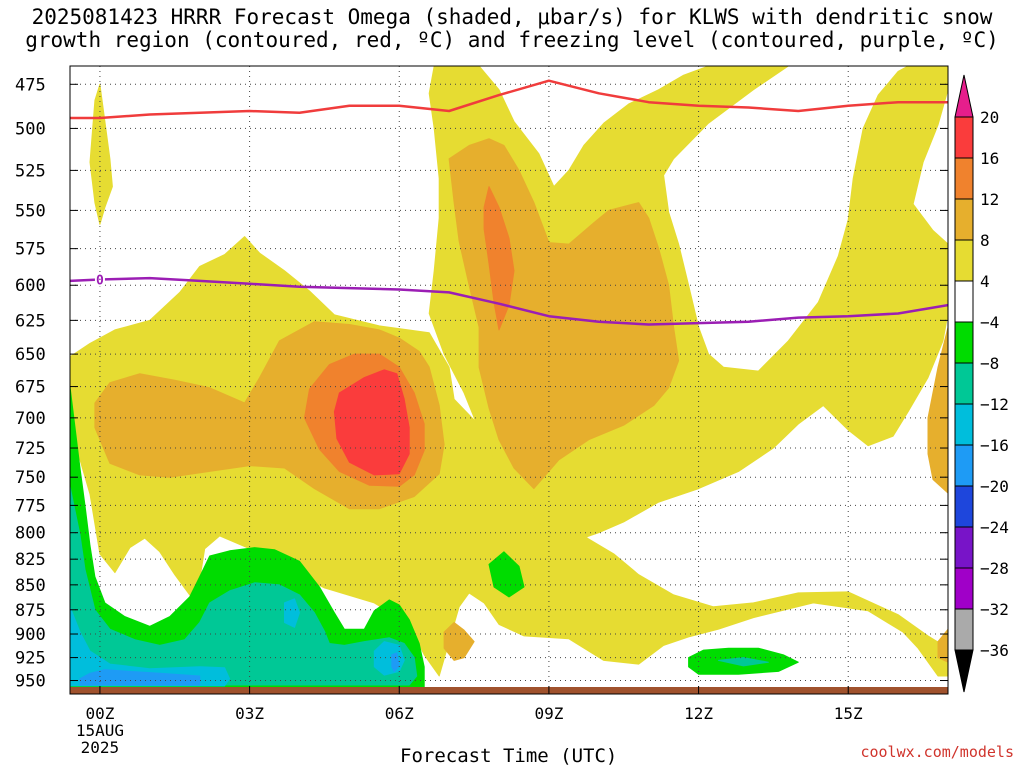  I want to click on dgz-contour-line, so click(509, 99).